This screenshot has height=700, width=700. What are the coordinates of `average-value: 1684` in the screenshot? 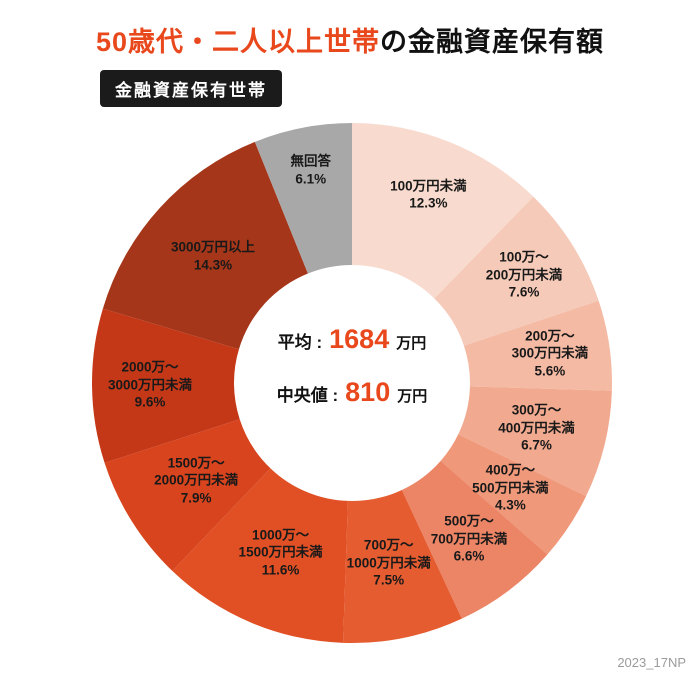 It's located at (359, 339).